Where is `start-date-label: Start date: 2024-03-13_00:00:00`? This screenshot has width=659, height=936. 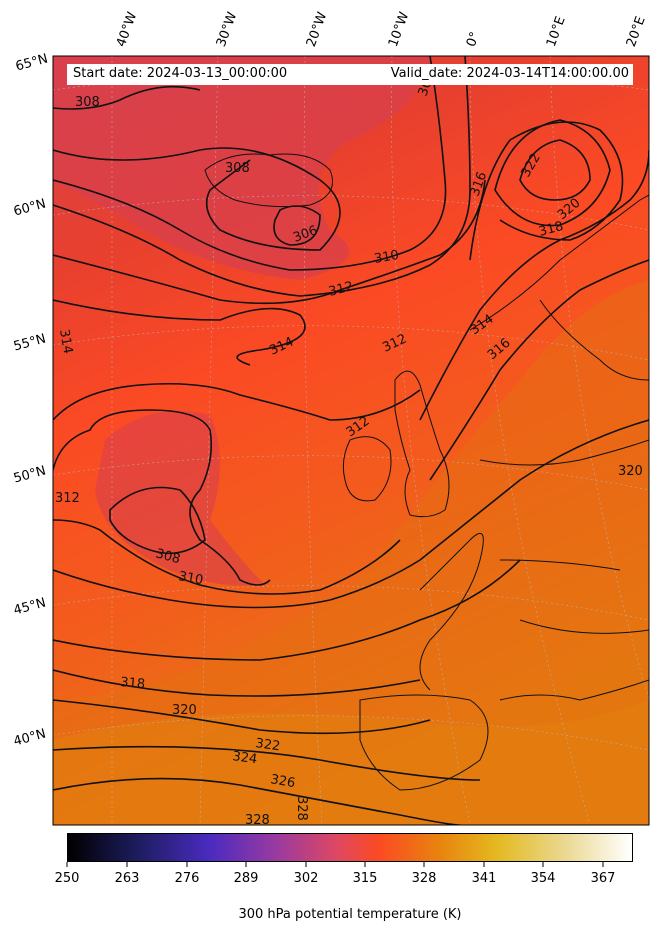
start-date-label: Start date: 2024-03-13_00:00:00 is located at coordinates (180, 73).